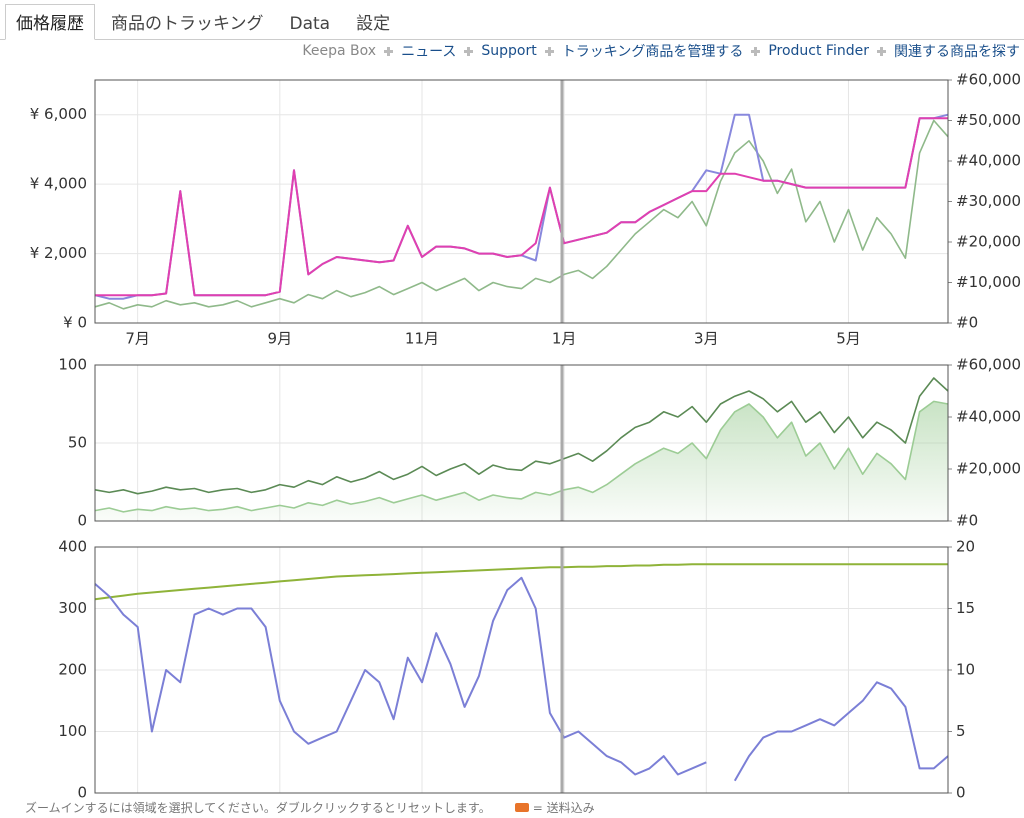 This screenshot has height=818, width=1024. What do you see at coordinates (50, 22) in the screenshot?
I see `tab: 価格履歴` at bounding box center [50, 22].